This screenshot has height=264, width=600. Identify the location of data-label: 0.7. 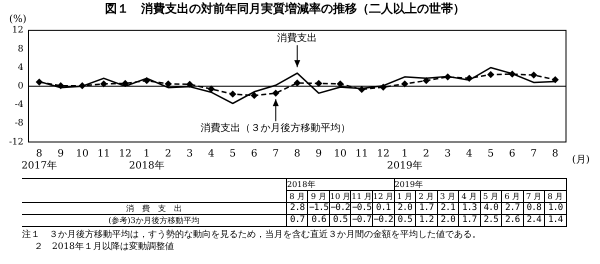
(297, 220).